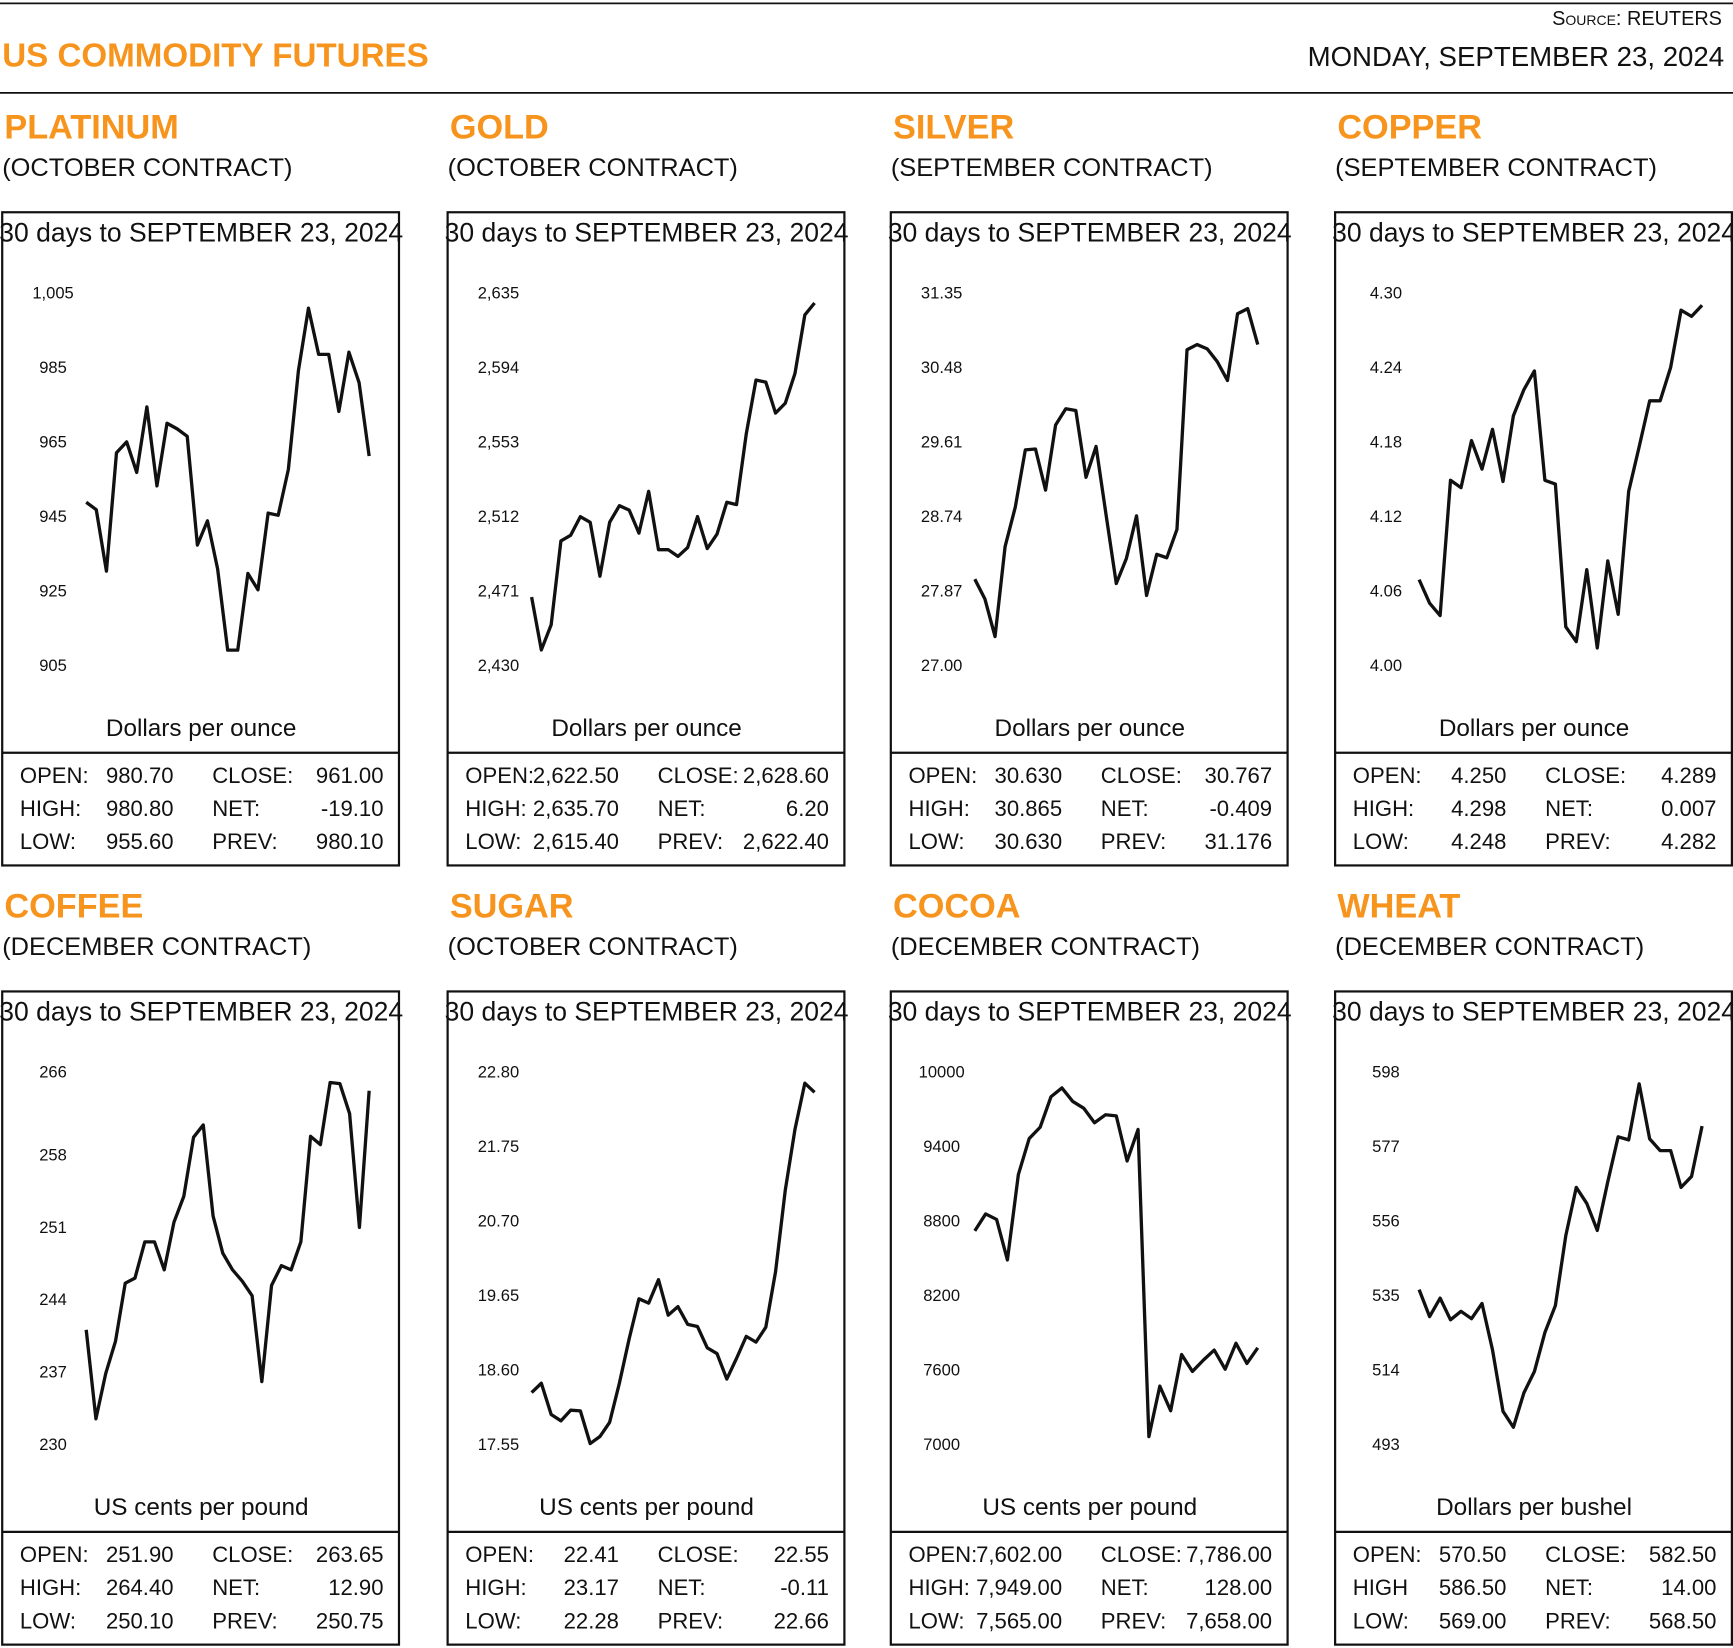 Image resolution: width=1733 pixels, height=1648 pixels. What do you see at coordinates (53, 1227) in the screenshot?
I see `y-tick-label: 251` at bounding box center [53, 1227].